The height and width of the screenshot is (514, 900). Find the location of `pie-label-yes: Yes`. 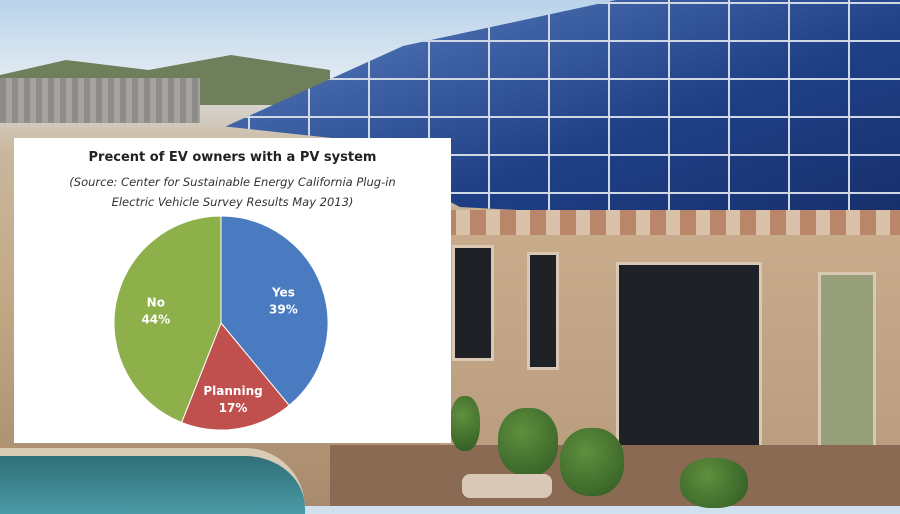

pie-label-yes: Yes is located at coordinates (283, 293).